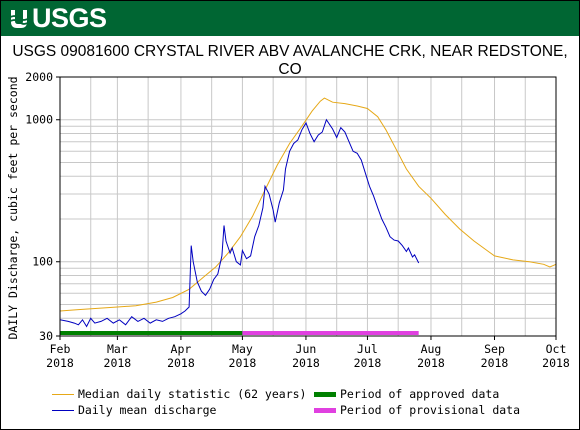 The image size is (580, 430). Describe the element at coordinates (60, 349) in the screenshot. I see `x-tick-label-month: Feb` at that location.